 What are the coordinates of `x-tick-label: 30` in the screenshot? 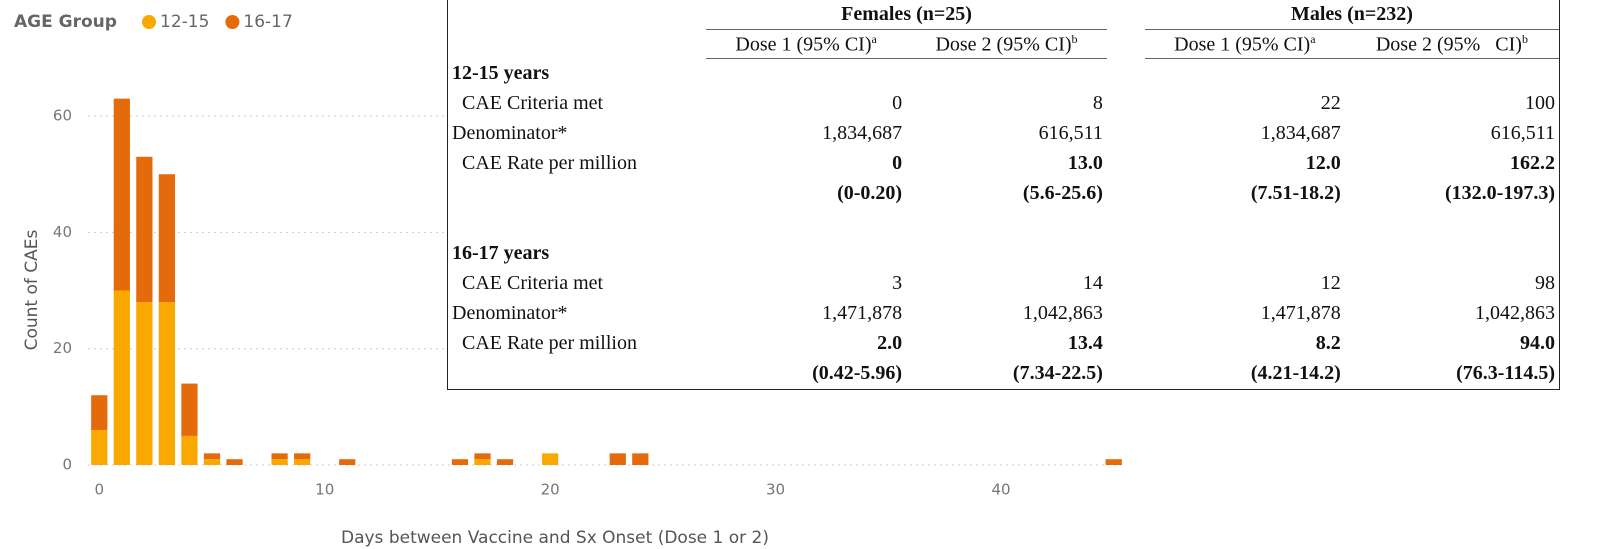 It's located at (775, 490).